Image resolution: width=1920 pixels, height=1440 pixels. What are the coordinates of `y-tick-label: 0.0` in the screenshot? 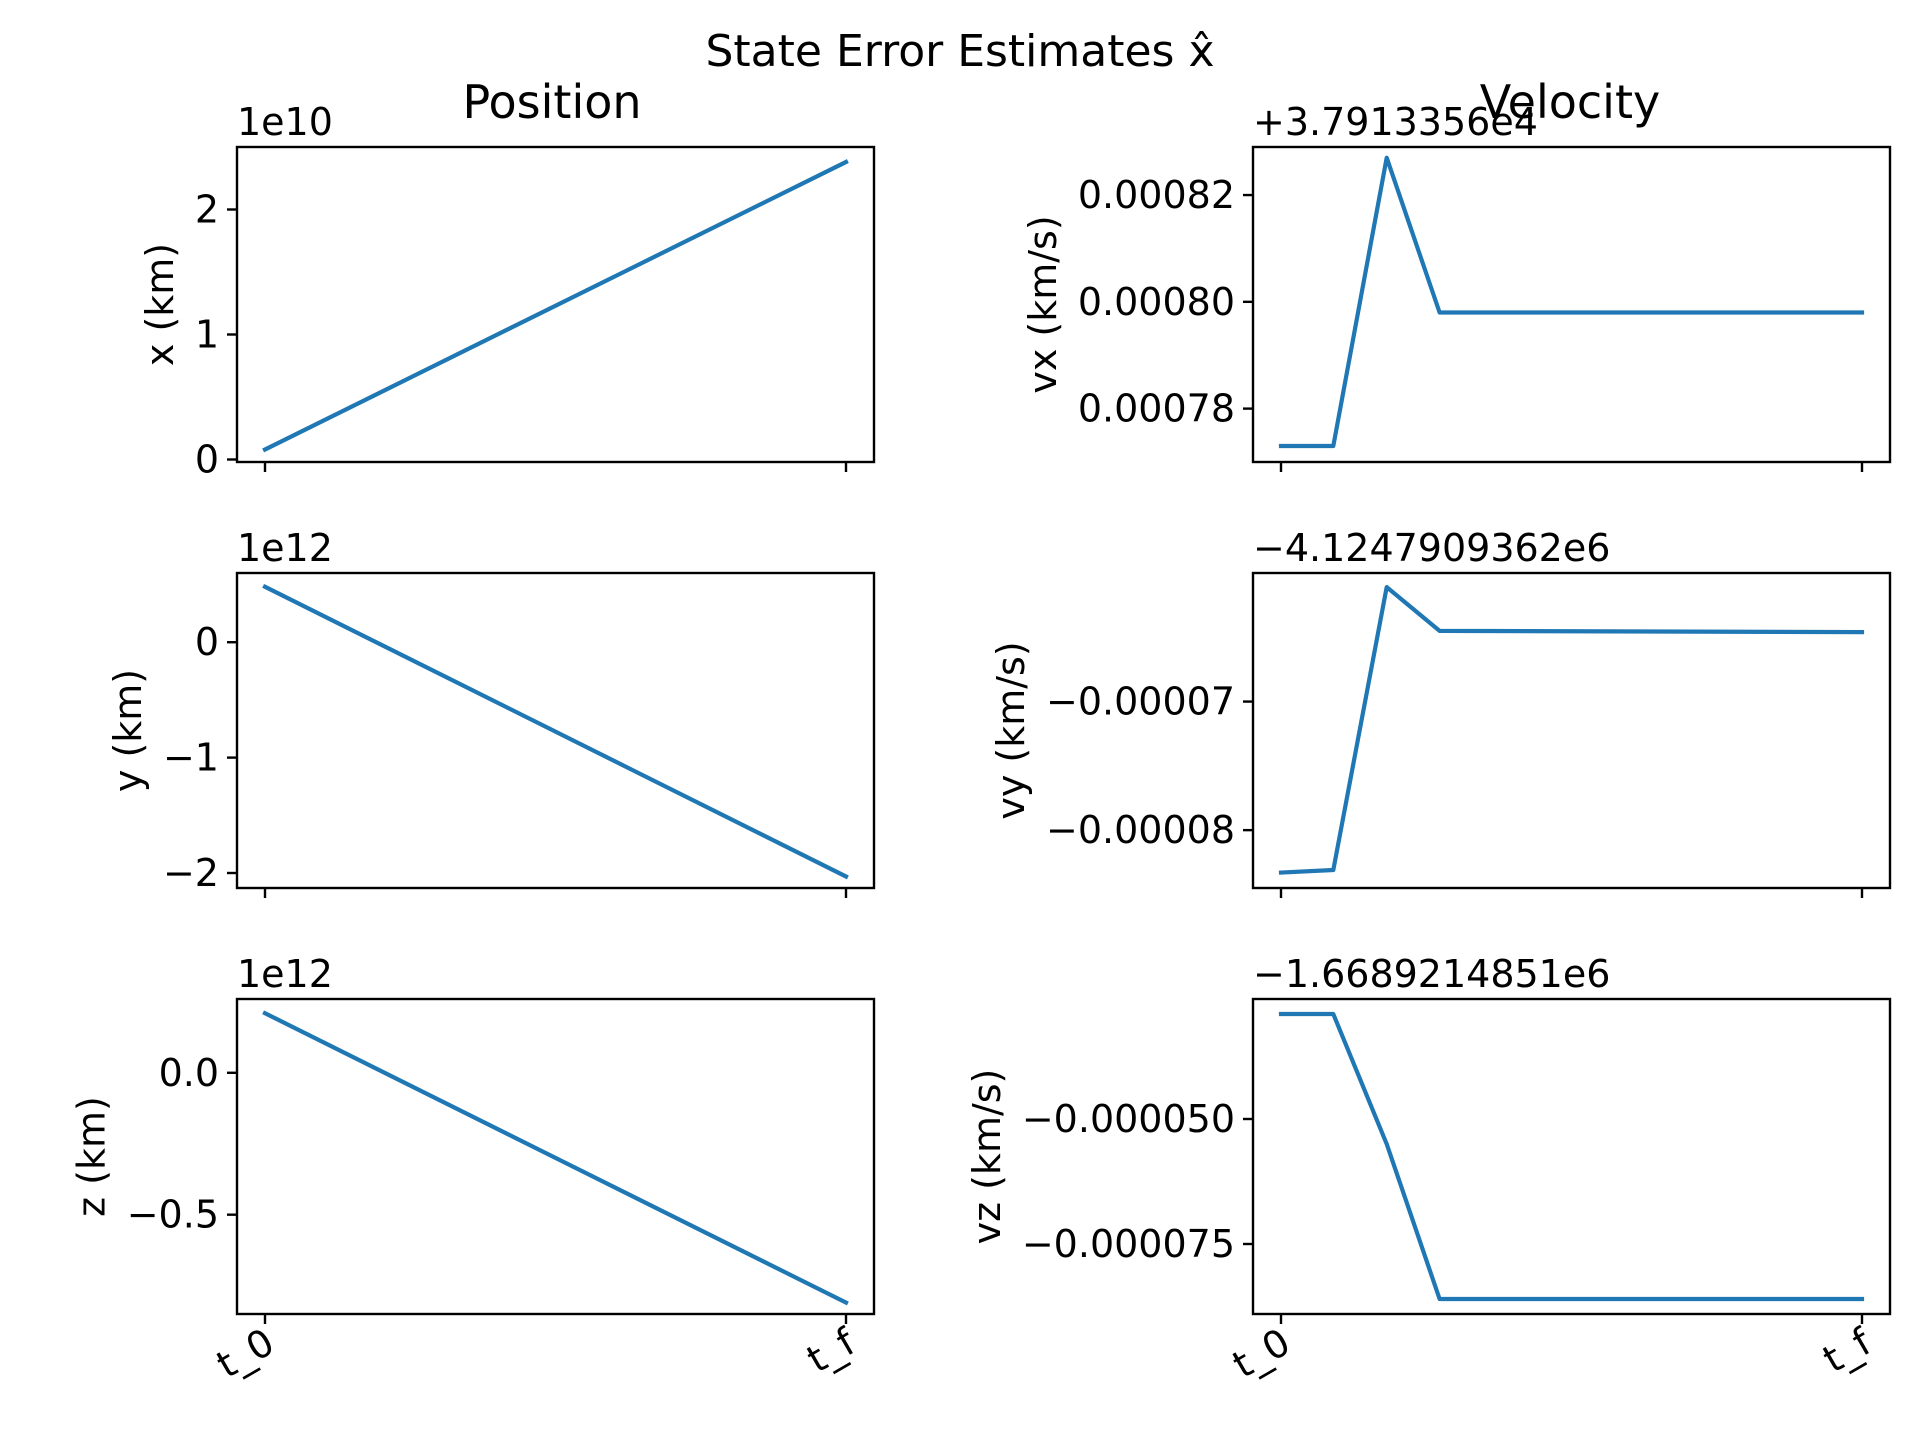 It's located at (189, 1073).